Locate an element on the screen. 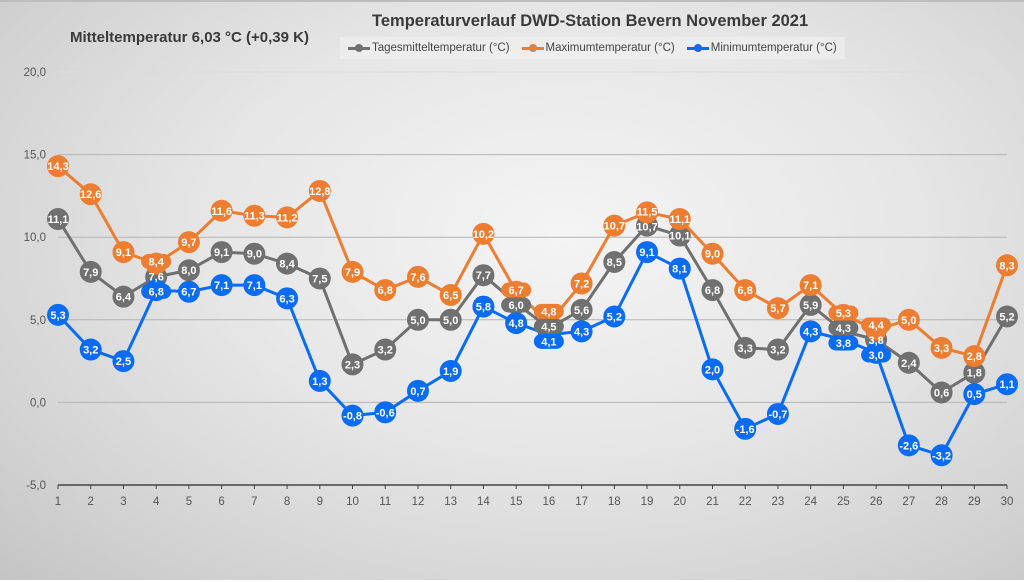 Image resolution: width=1024 pixels, height=582 pixels. data-label-min: -1,6 is located at coordinates (745, 430).